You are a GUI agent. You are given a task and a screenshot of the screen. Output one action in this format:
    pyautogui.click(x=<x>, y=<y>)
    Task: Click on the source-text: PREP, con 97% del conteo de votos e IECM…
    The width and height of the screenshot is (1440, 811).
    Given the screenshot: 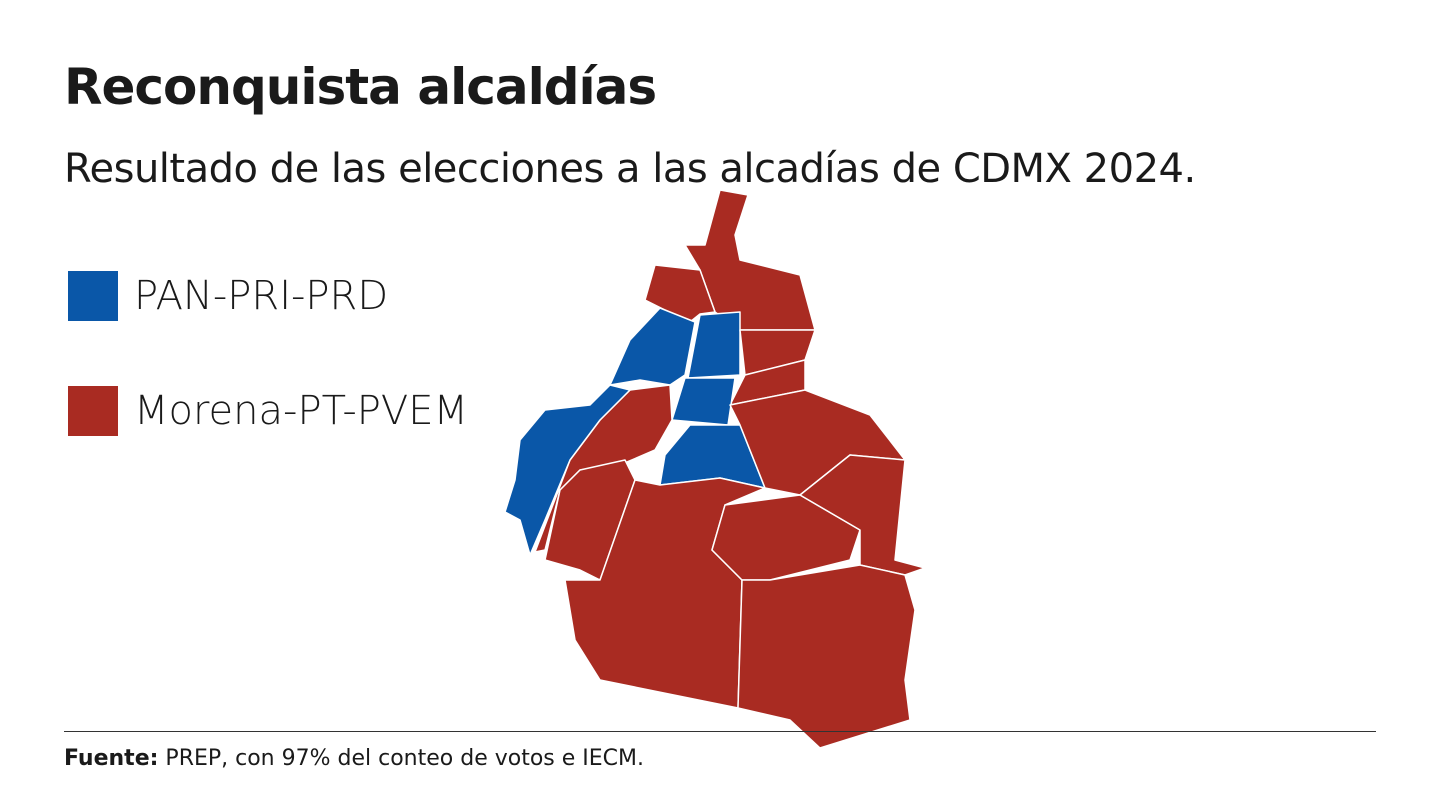 What is the action you would take?
    pyautogui.click(x=404, y=758)
    